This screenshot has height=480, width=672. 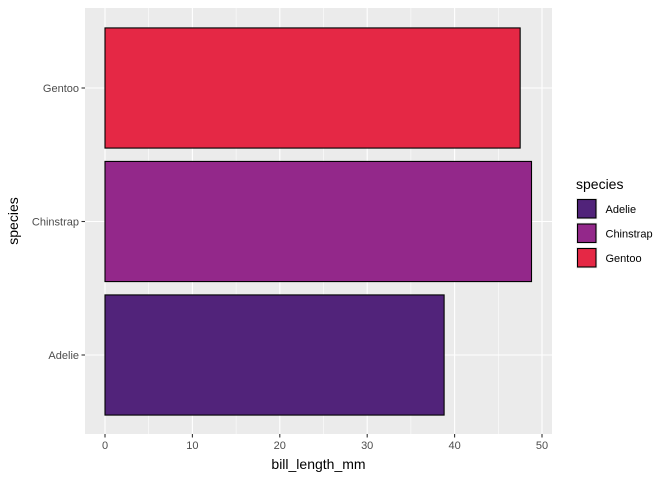 What do you see at coordinates (586, 233) in the screenshot?
I see `legend-swatch-chinstrap` at bounding box center [586, 233].